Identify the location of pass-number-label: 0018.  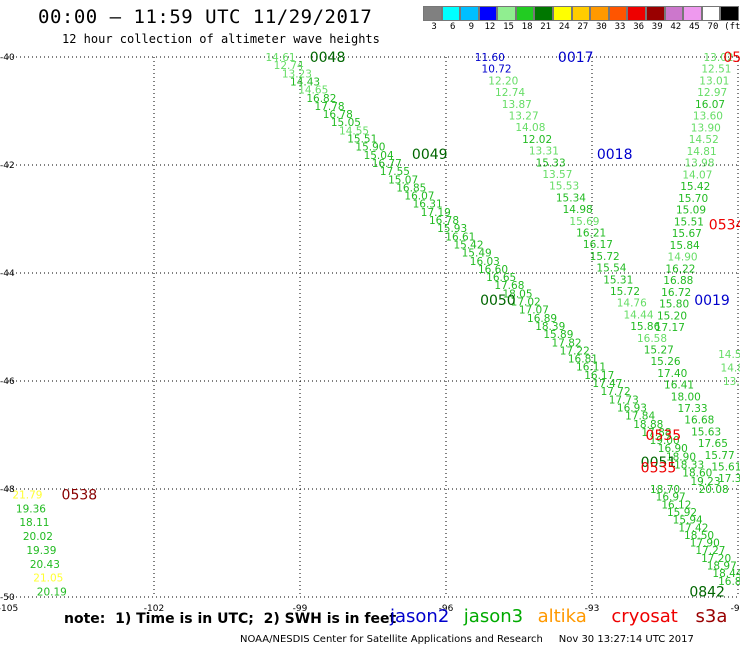
(615, 155).